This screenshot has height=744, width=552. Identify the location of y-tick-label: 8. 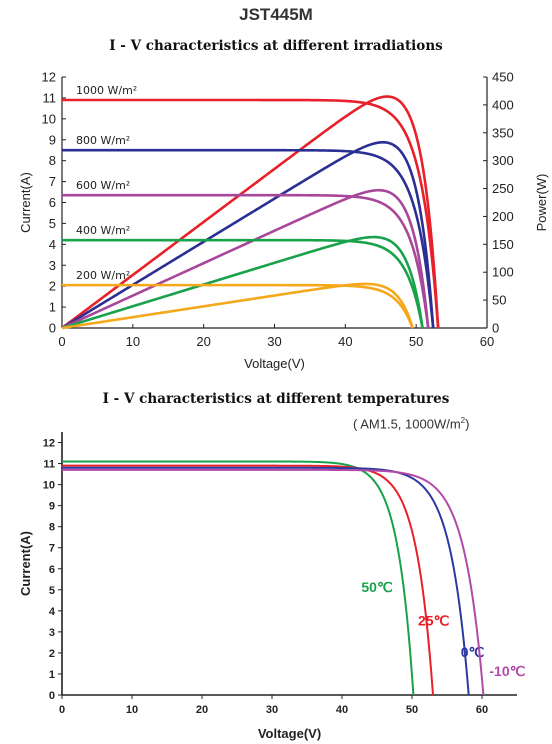
(52, 160).